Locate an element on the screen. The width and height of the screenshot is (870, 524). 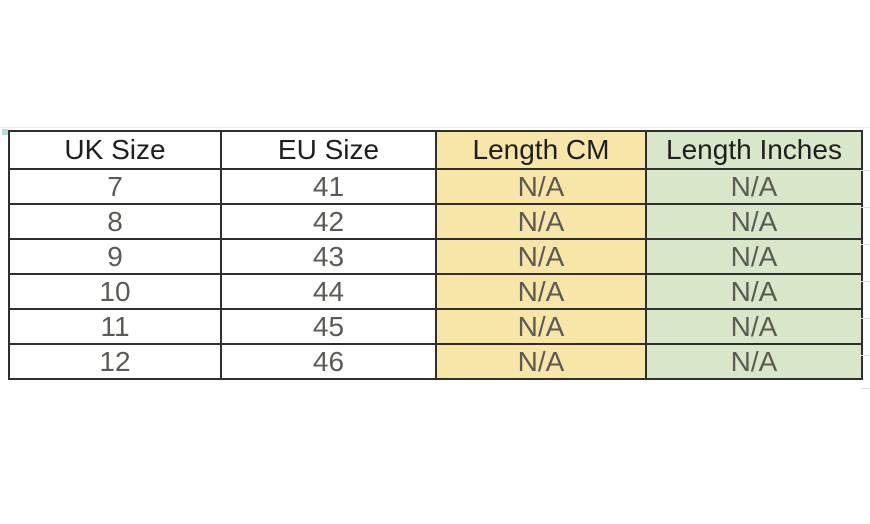
faint-gridline is located at coordinates (435, 127).